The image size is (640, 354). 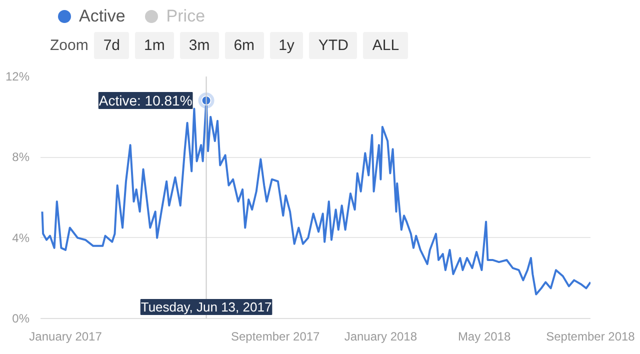 I want to click on text: 3m, so click(x=199, y=46).